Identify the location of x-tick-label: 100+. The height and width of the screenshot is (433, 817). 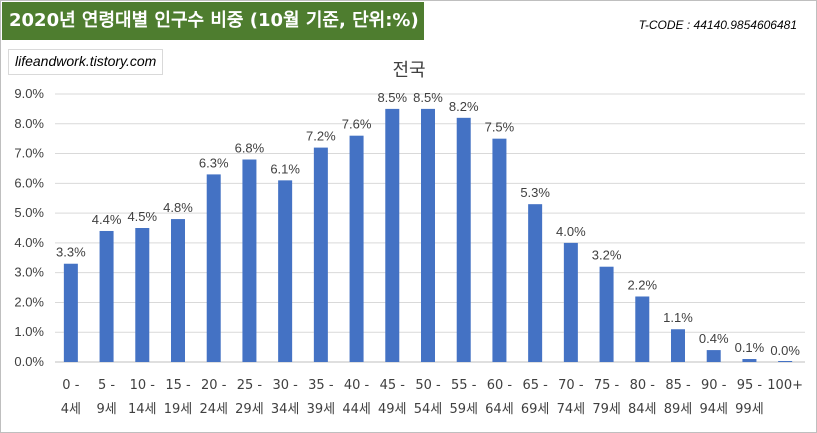
(785, 385).